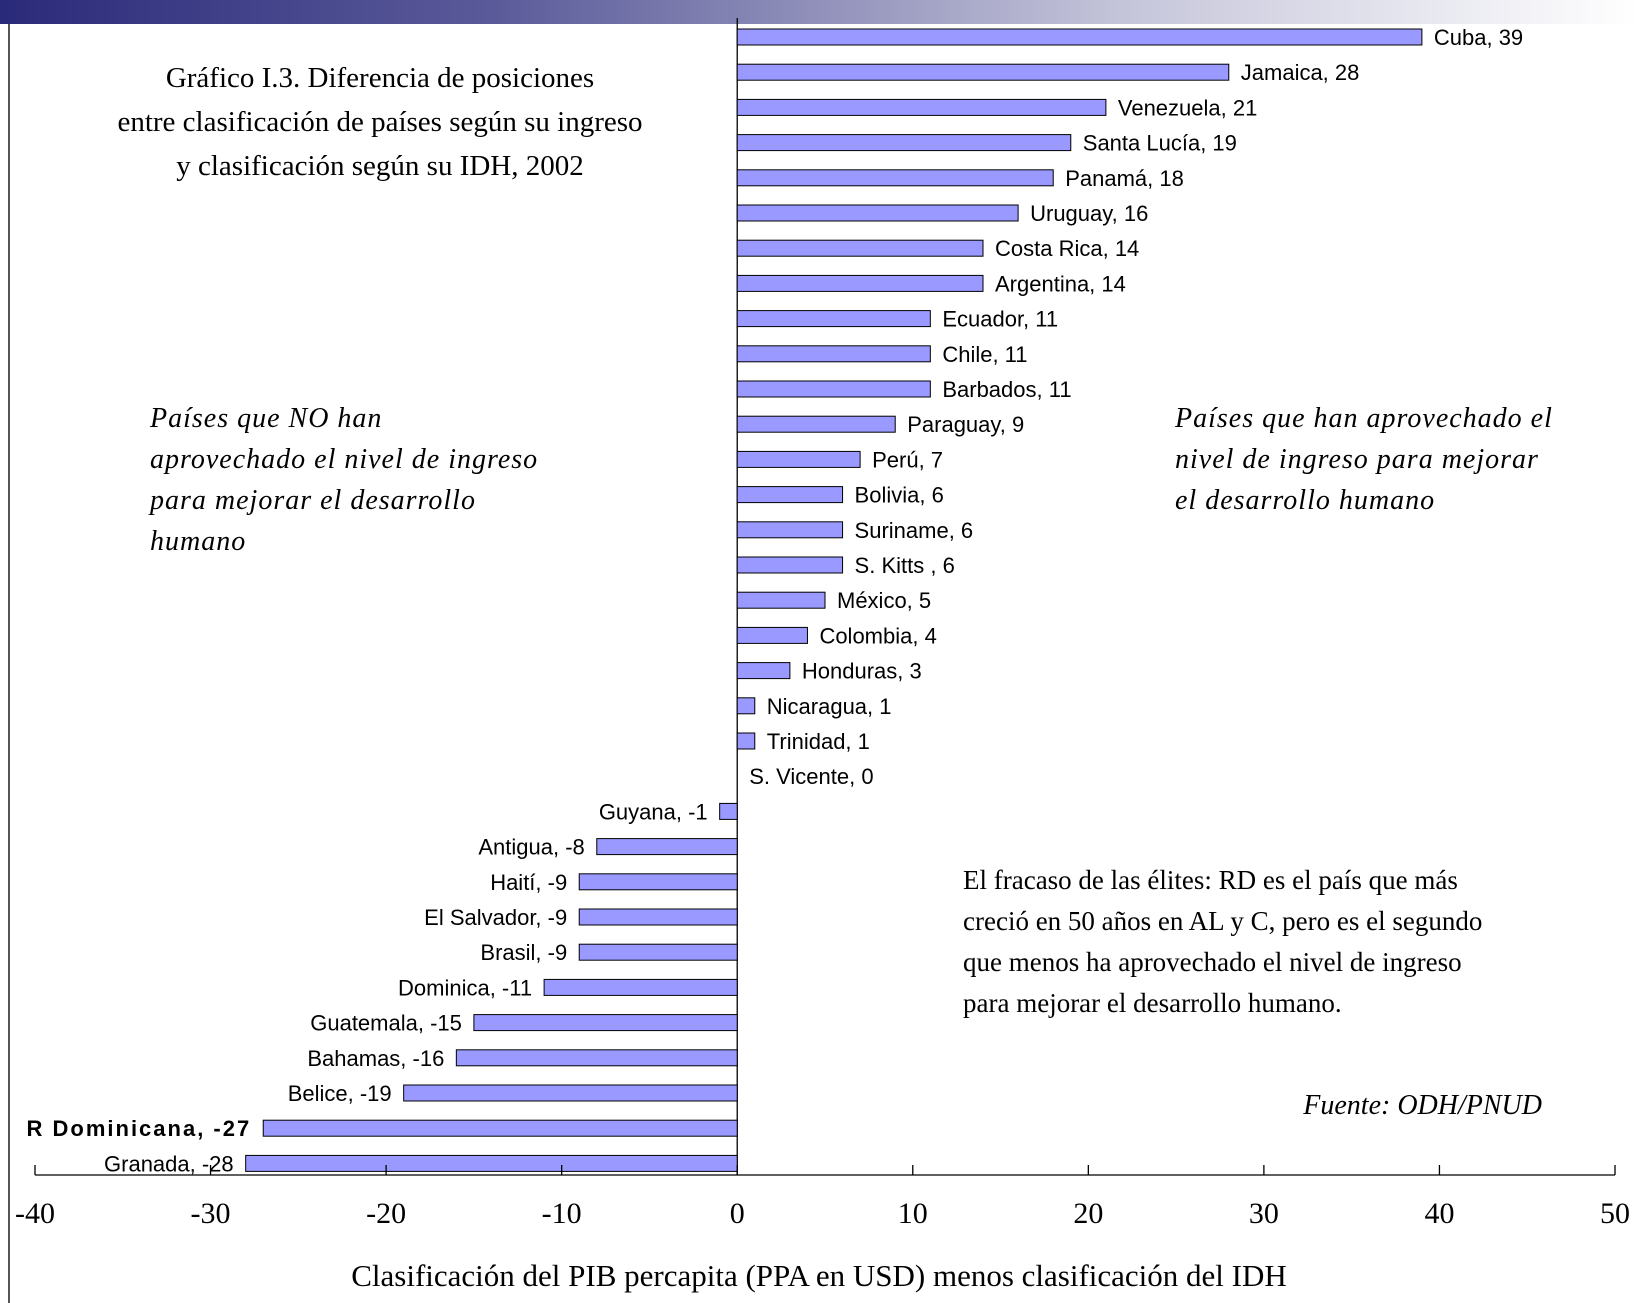  I want to click on note-right-line: Países que han aprovechado el, so click(1364, 418).